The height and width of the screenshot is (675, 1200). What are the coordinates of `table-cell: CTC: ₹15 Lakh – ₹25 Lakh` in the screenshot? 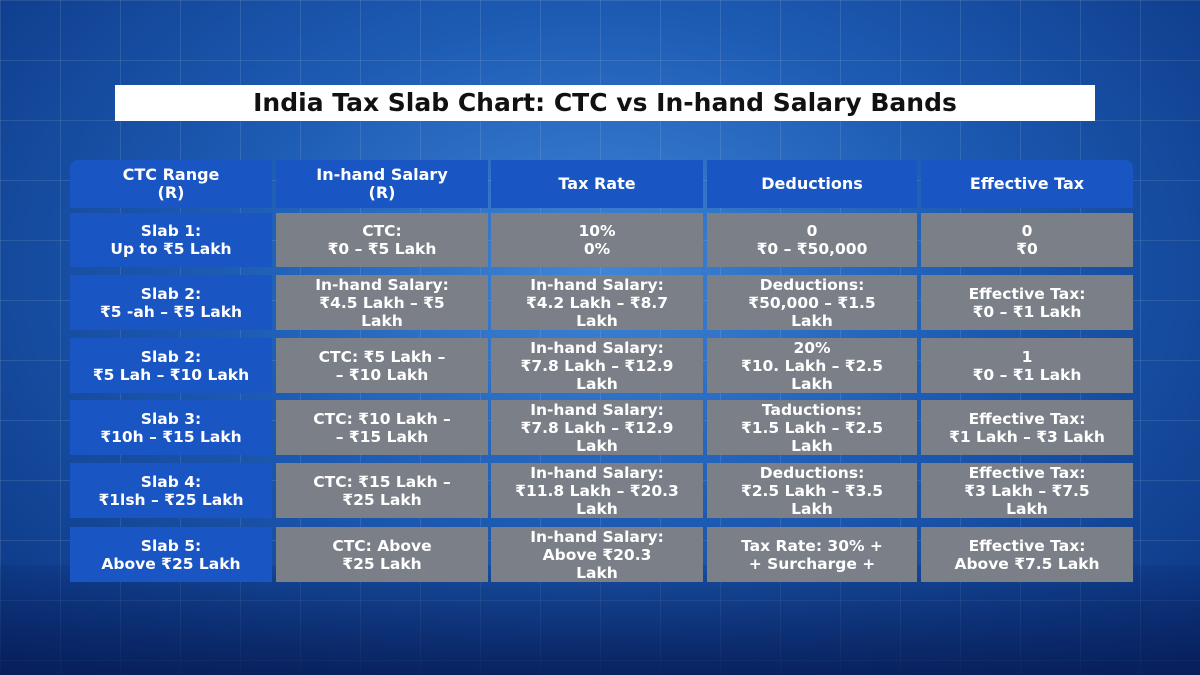 It's located at (382, 490).